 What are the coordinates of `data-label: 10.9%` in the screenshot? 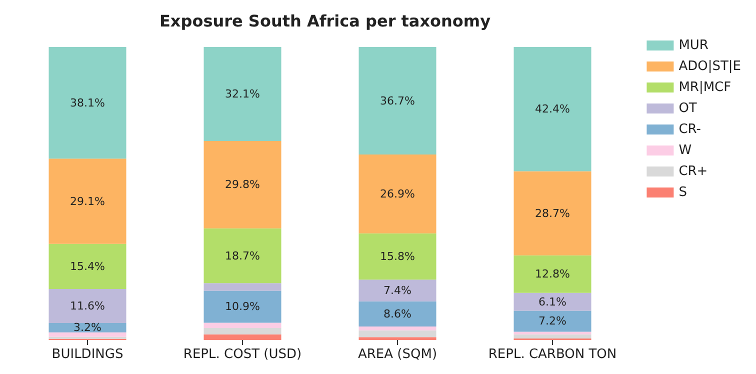 It's located at (242, 307).